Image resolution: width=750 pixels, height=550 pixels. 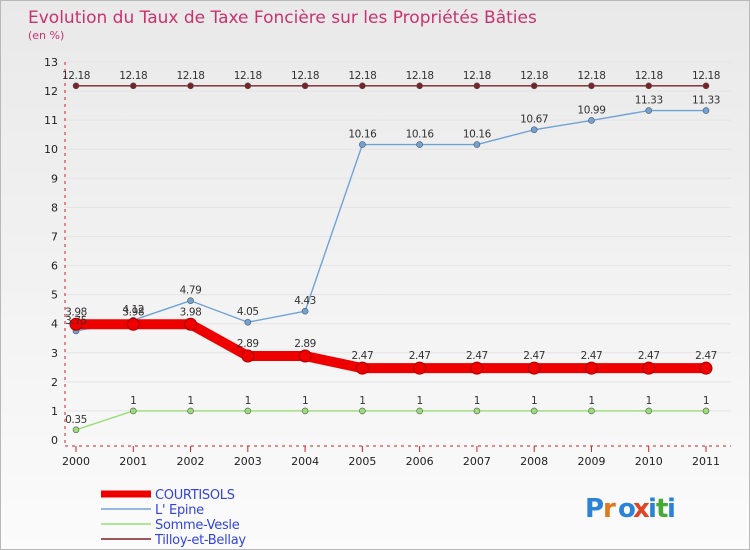 I want to click on legend-label: L' Epine, so click(x=179, y=510).